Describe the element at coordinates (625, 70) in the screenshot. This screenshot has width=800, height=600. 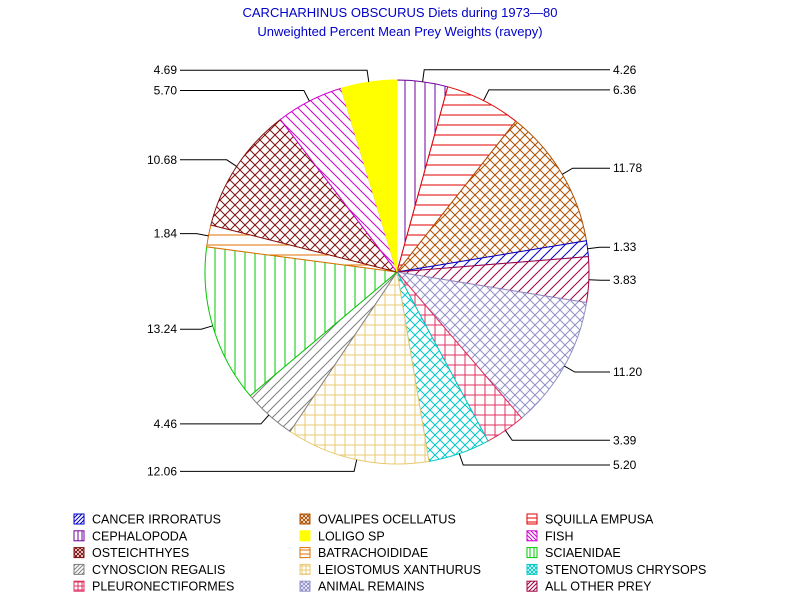
I see `slice-label-cephalopoda: 4.26` at that location.